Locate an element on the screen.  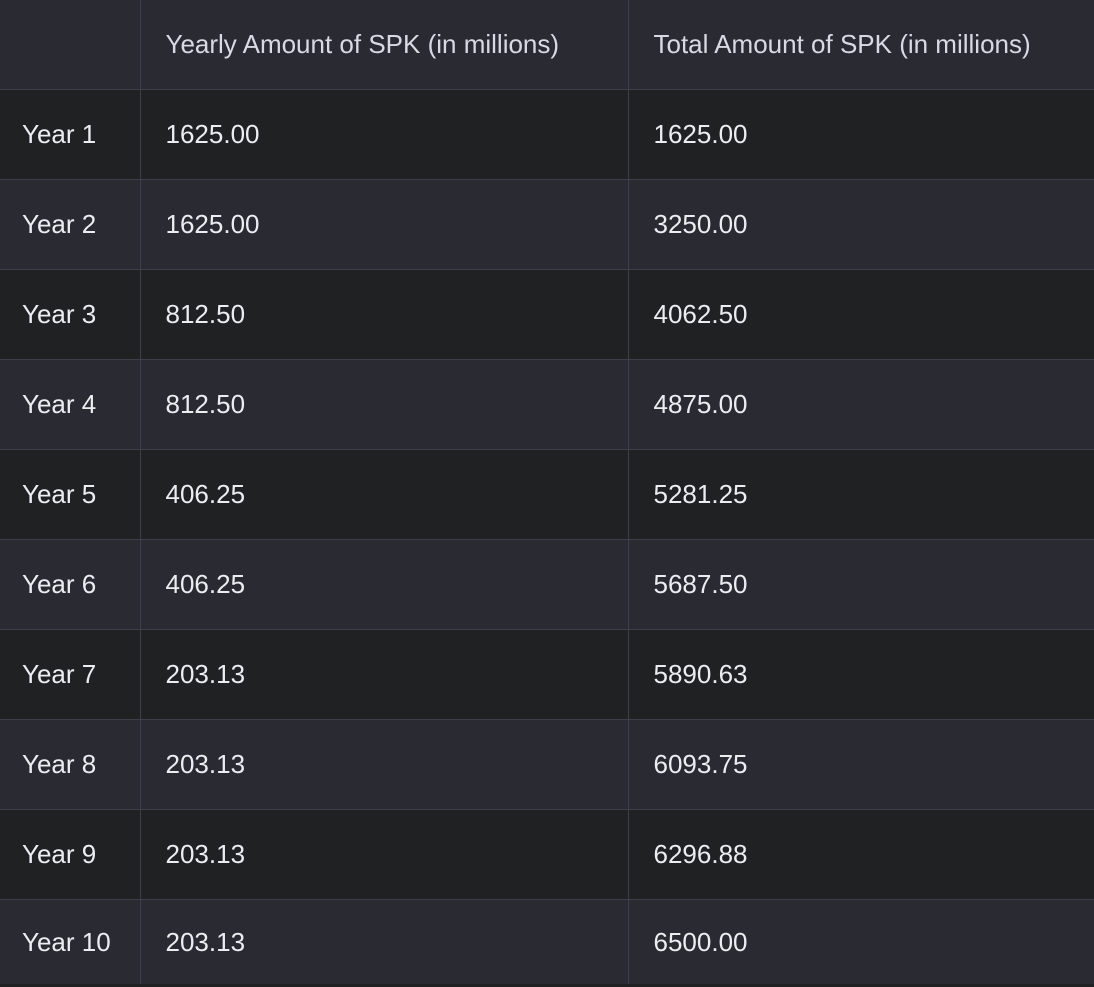
total-amount-cell: 5687.50 is located at coordinates (860, 584).